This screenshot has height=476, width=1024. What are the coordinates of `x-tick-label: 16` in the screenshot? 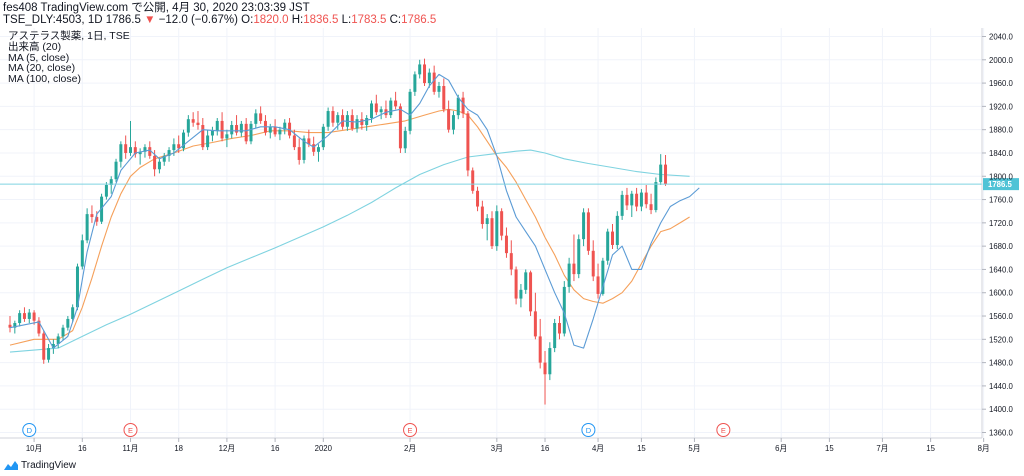 It's located at (545, 448).